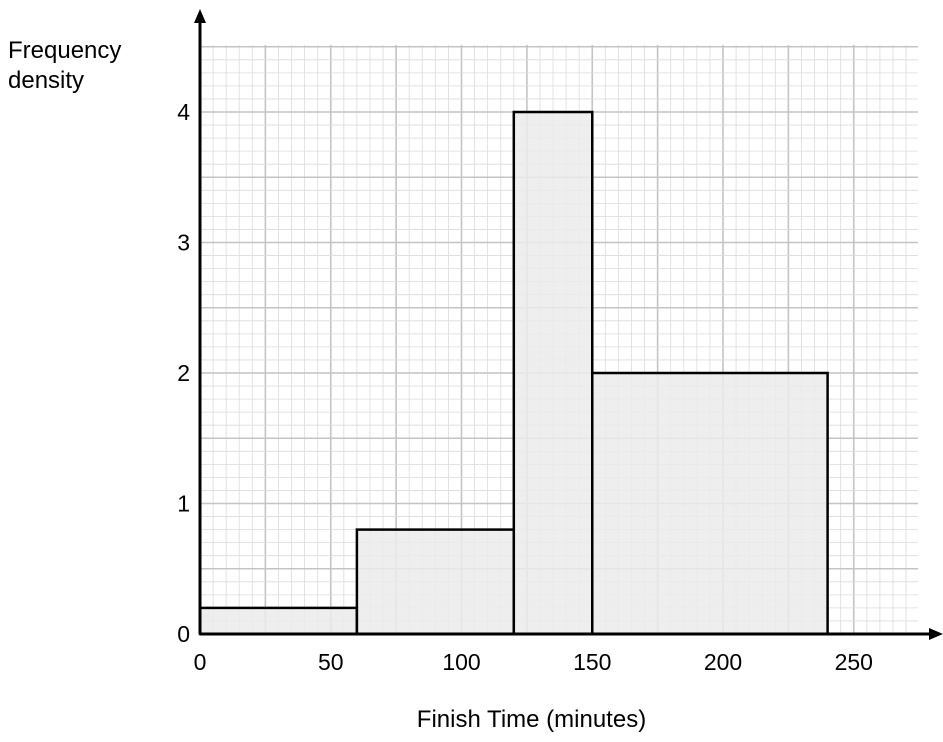 The height and width of the screenshot is (742, 943). Describe the element at coordinates (183, 504) in the screenshot. I see `y-tick-label-1: 1` at that location.